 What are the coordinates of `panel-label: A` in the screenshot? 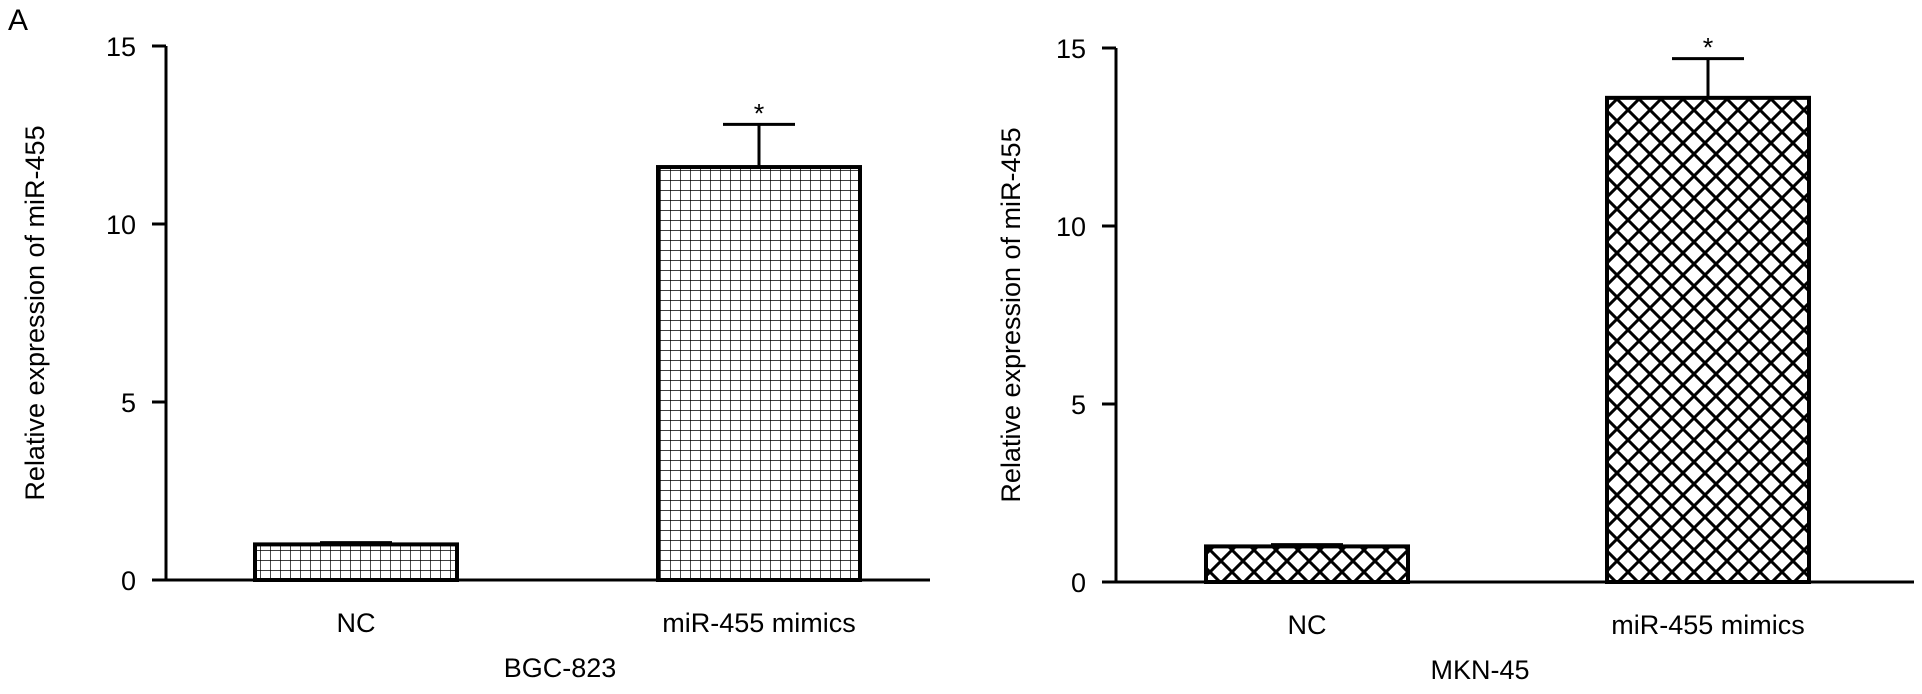 It's located at (18, 20).